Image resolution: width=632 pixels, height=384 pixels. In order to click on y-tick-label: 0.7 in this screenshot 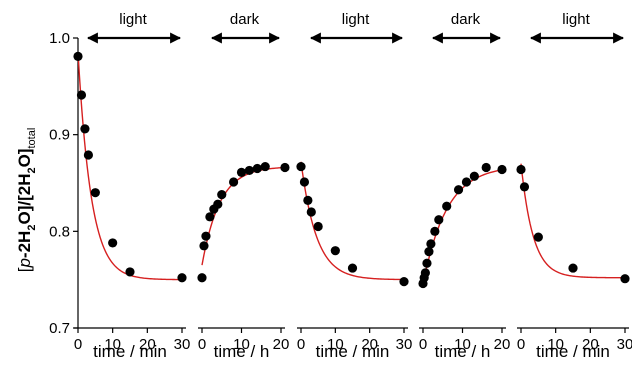, I will do `click(59, 328)`.